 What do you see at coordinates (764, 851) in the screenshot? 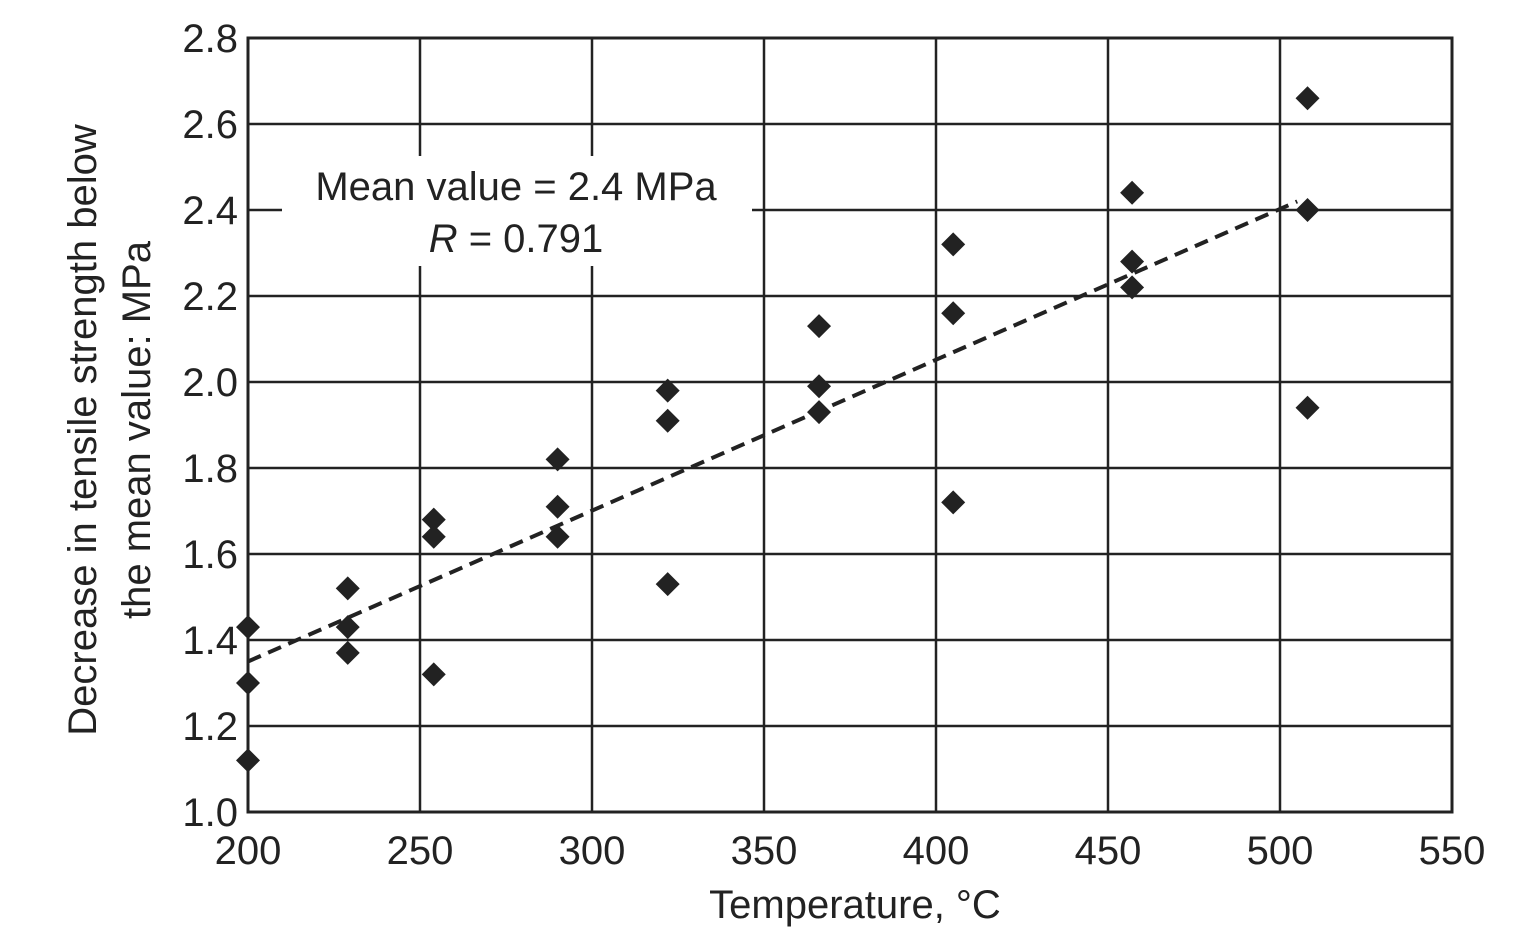
I see `x-tick-label-350: 350` at bounding box center [764, 851].